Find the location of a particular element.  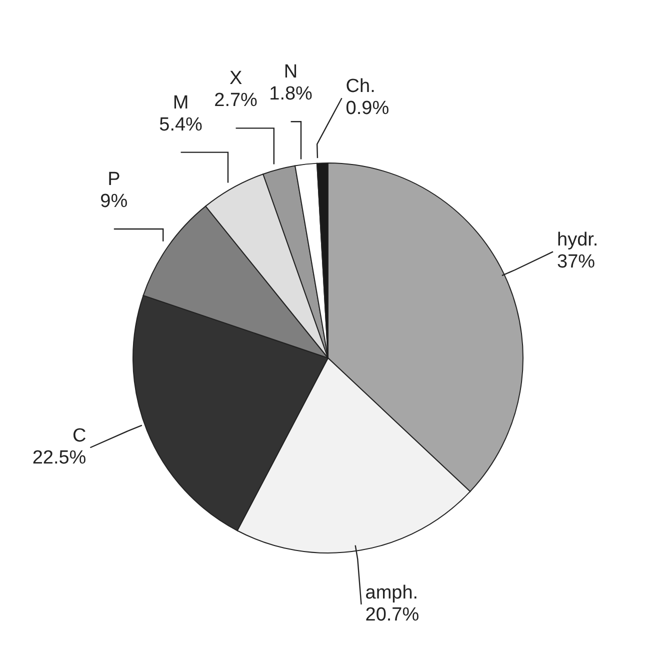

slice-label: C is located at coordinates (79, 436).